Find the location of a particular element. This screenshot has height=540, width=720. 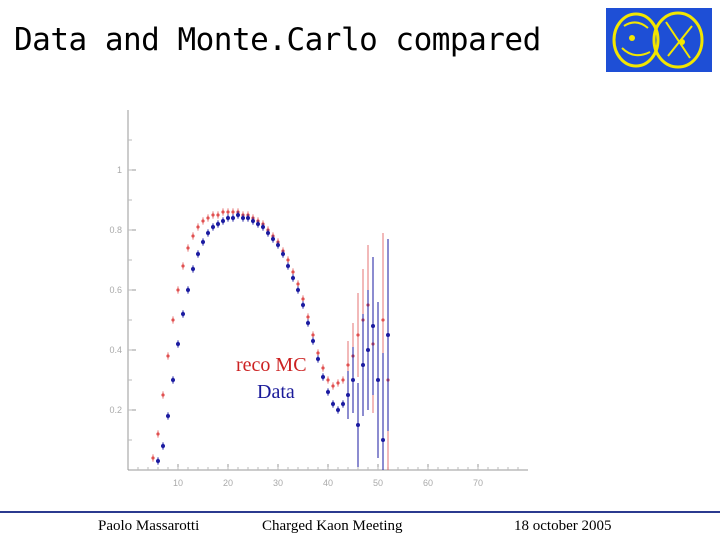

logo-strokes is located at coordinates (657, 40).